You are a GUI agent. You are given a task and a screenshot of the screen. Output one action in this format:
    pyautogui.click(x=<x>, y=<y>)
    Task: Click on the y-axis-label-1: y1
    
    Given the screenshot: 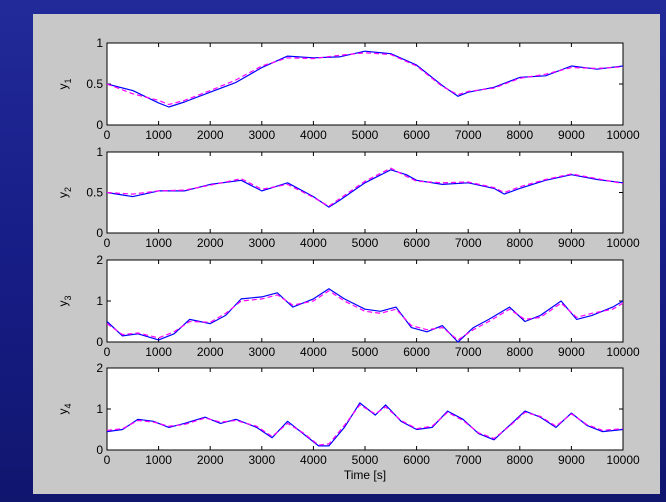 What is the action you would take?
    pyautogui.click(x=64, y=83)
    